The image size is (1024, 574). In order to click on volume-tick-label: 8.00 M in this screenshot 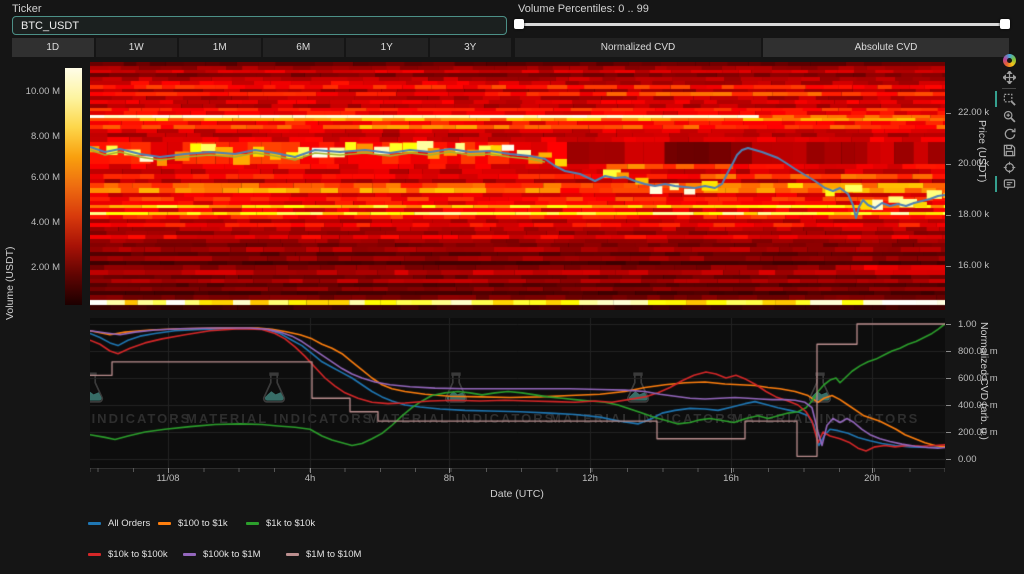, I will do `click(45, 136)`.